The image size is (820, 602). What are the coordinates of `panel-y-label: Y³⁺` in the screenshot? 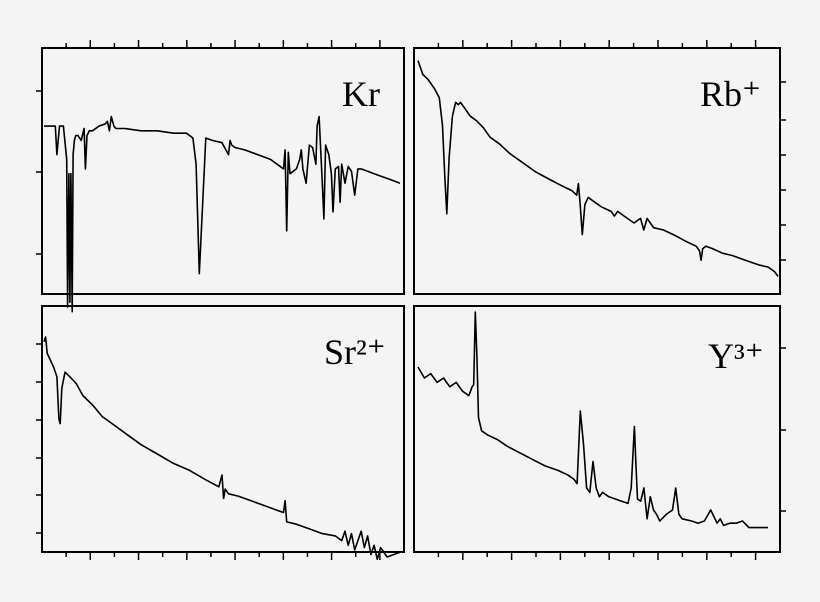 It's located at (736, 356).